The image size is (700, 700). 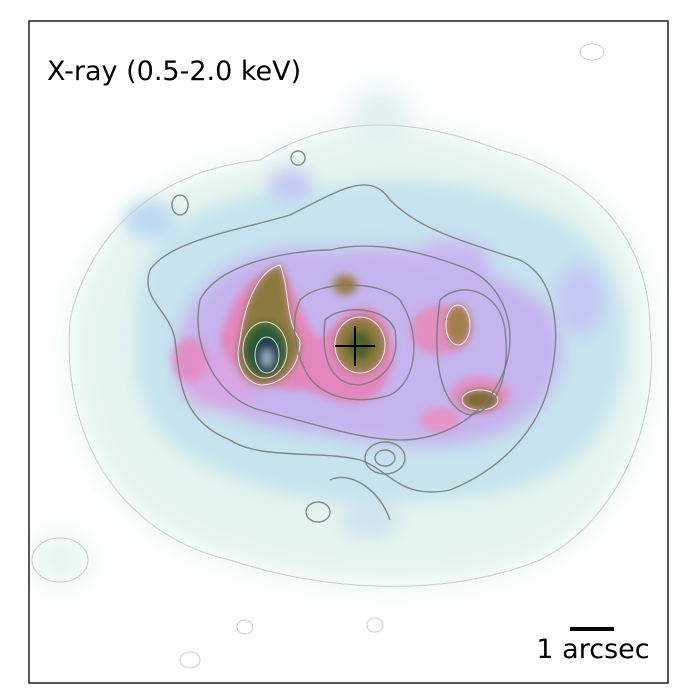 I want to click on white-contours, so click(x=368, y=337).